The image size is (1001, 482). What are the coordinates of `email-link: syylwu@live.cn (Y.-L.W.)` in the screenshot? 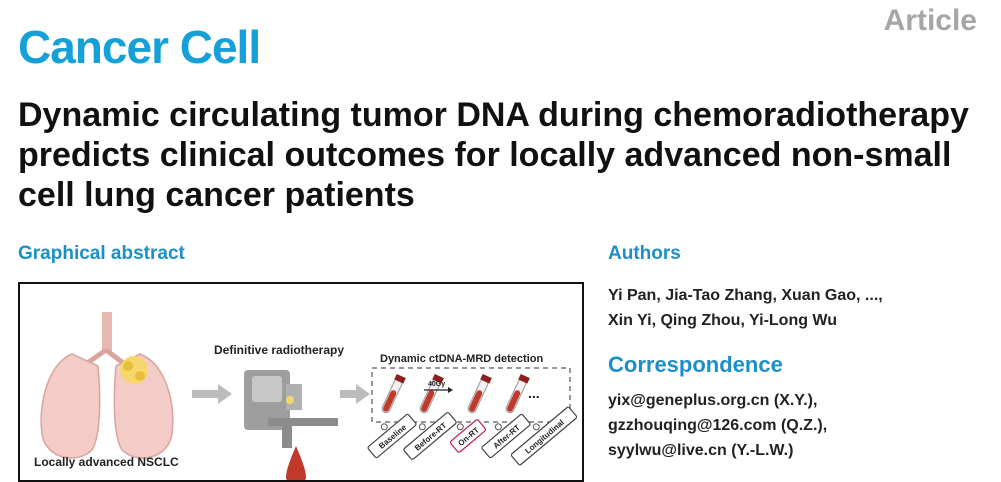 It's located at (701, 450).